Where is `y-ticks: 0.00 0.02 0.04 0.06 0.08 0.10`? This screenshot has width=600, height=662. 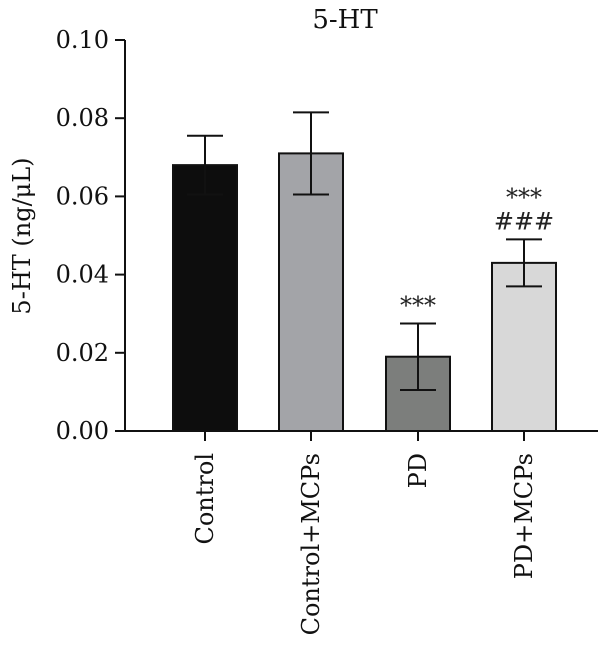
y-ticks: 0.00 0.02 0.04 0.06 0.08 0.10 is located at coordinates (90, 235).